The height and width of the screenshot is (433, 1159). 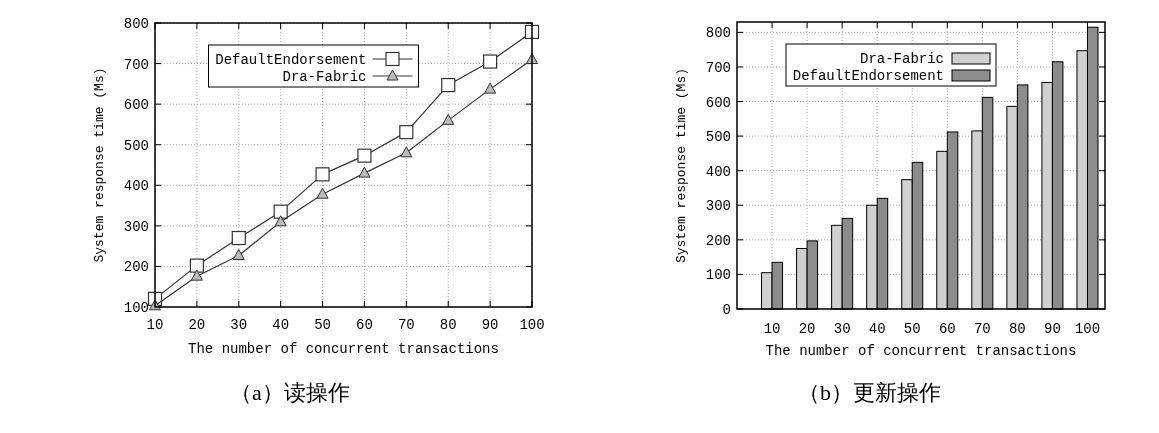 I want to click on text: （a）读操作, so click(x=290, y=392).